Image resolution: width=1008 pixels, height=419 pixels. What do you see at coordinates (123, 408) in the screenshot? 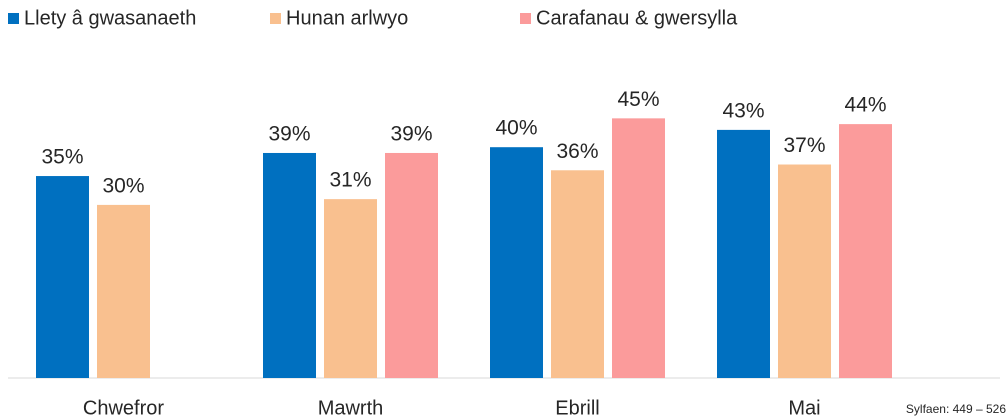
I see `x-tick-label: Chwefror` at bounding box center [123, 408].